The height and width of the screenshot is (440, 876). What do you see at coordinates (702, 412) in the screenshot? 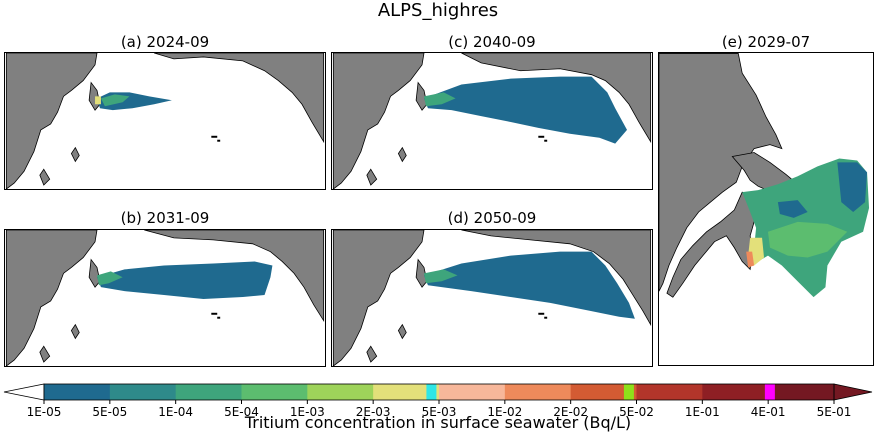
I see `colorbar-tick-label: 1E-01` at bounding box center [702, 412].